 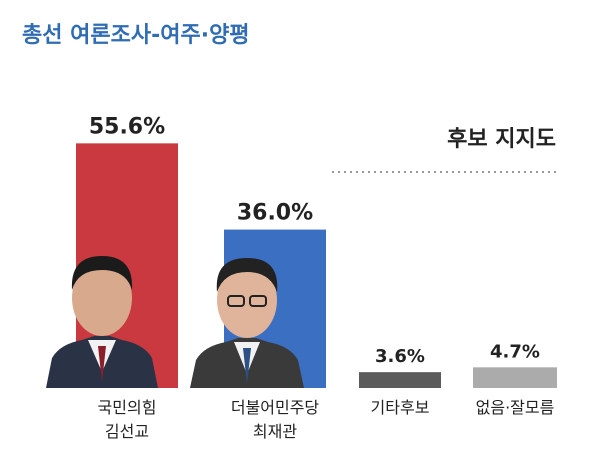 I want to click on category-label: 국민의힘 김선교, so click(x=127, y=419).